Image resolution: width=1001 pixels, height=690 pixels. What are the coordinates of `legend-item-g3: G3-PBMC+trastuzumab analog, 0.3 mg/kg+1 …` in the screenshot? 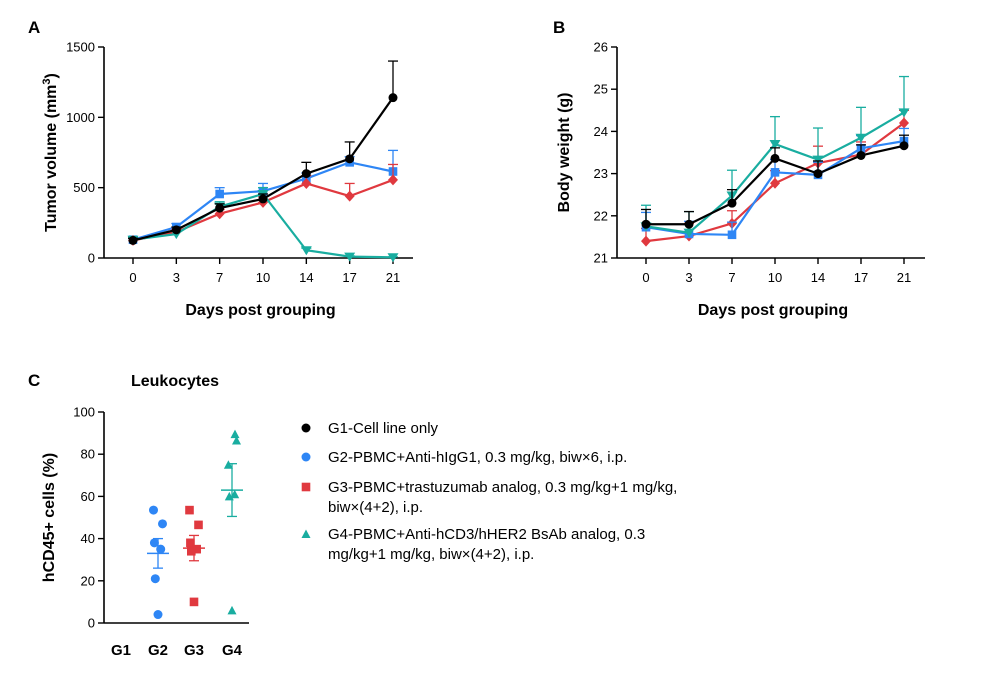 It's located at (489, 497).